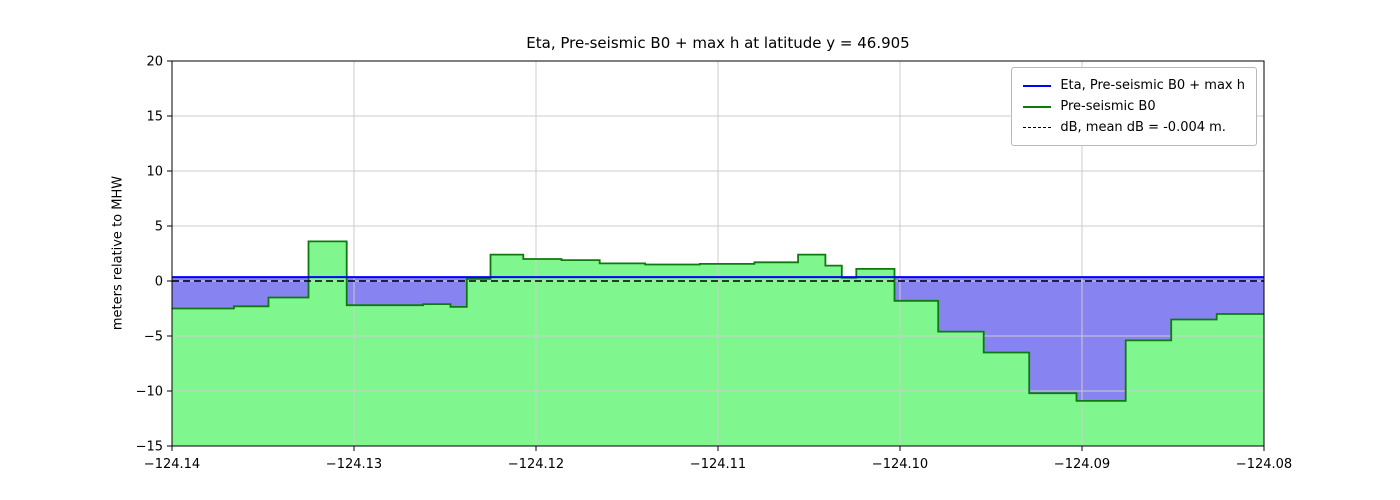 The width and height of the screenshot is (1400, 500). I want to click on y-tick-label: −15, so click(149, 447).